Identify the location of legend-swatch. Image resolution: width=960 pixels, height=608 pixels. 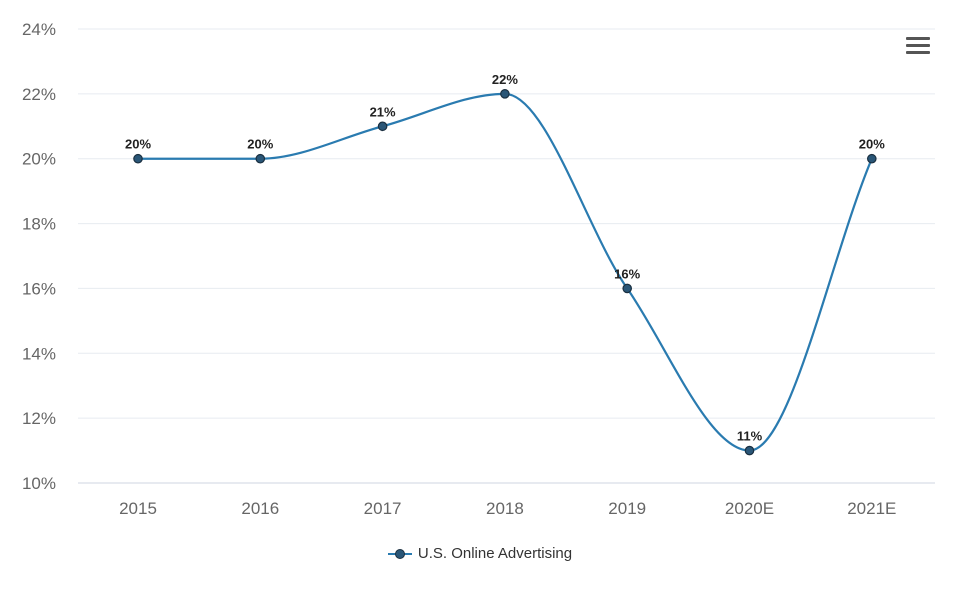
(399, 554).